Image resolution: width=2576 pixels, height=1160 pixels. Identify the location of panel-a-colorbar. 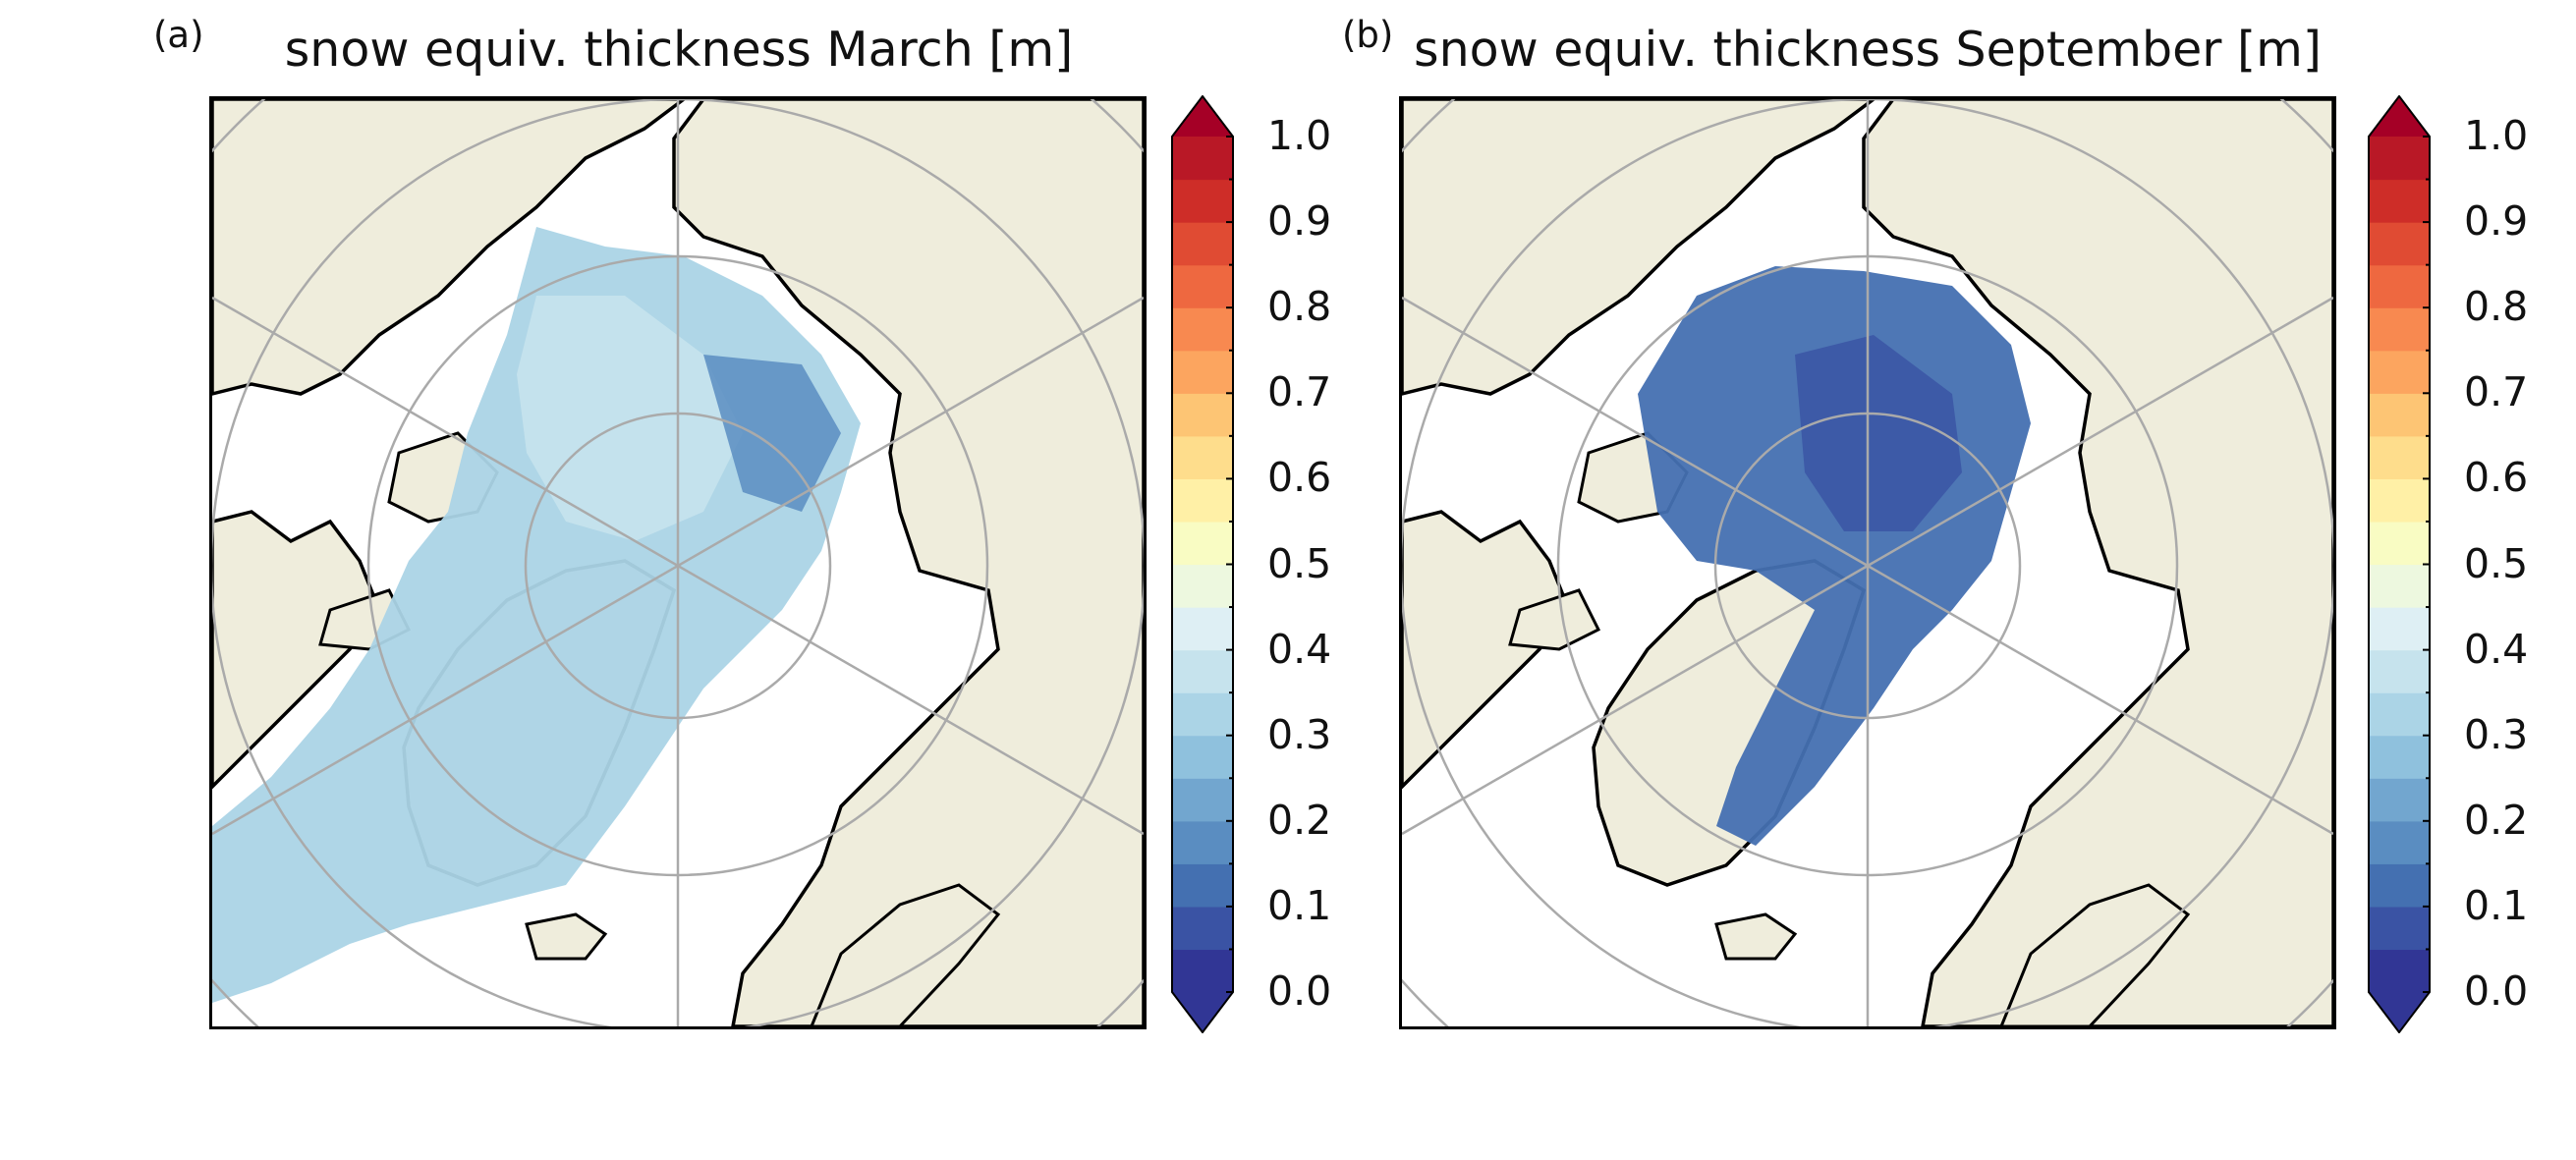
(1202, 564).